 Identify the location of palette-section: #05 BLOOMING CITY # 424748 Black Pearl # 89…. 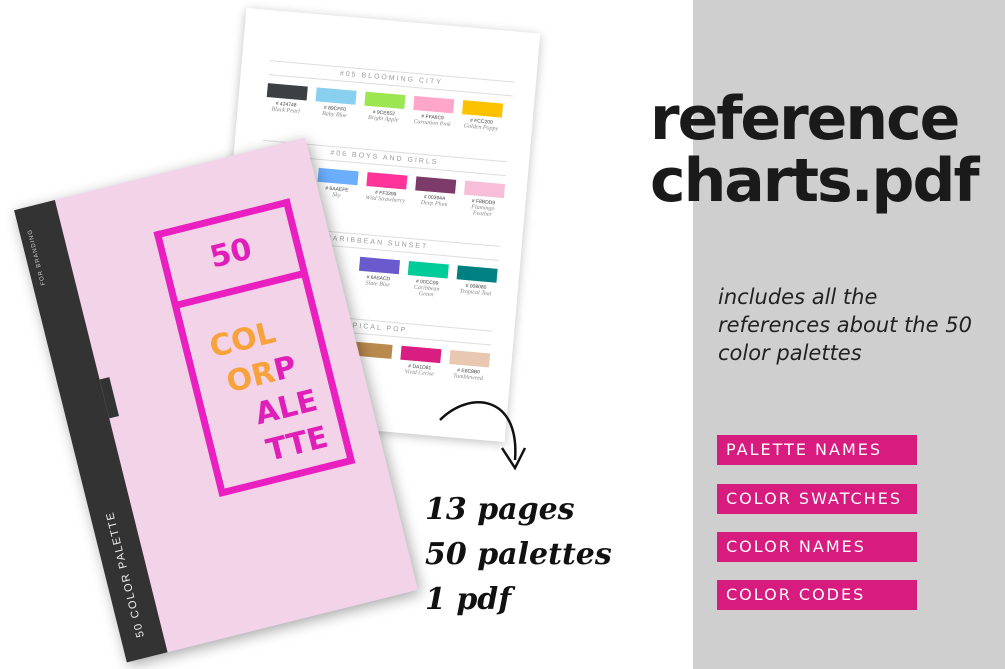
(390, 96).